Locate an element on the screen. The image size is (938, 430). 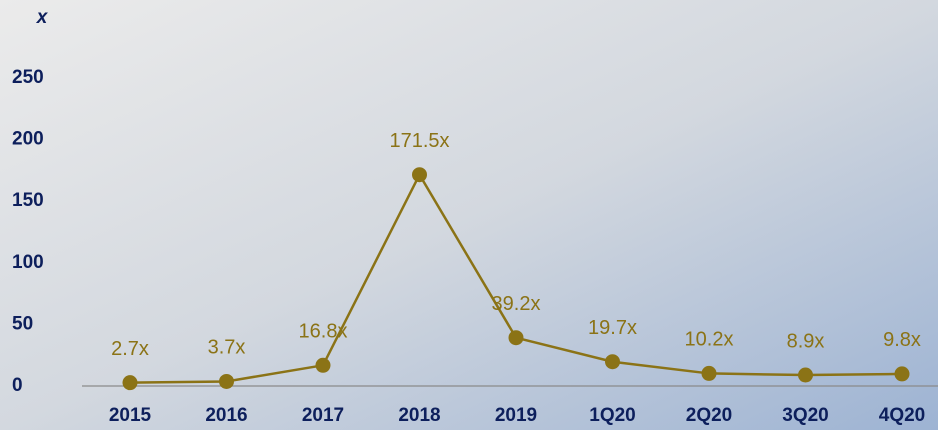
data-label: 2.7x is located at coordinates (130, 349).